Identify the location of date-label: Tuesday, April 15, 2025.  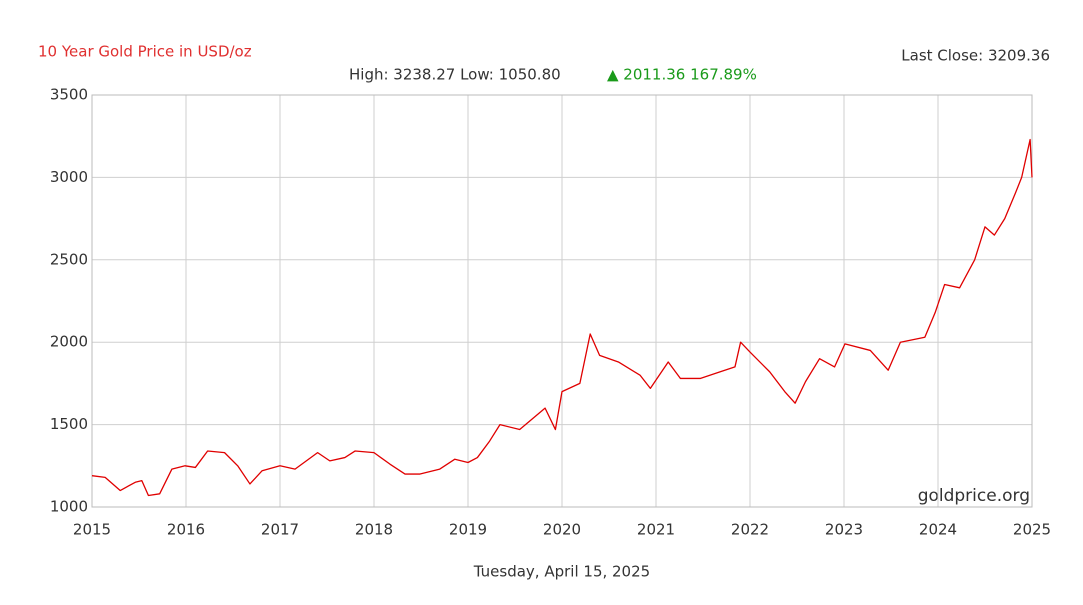
(561, 572).